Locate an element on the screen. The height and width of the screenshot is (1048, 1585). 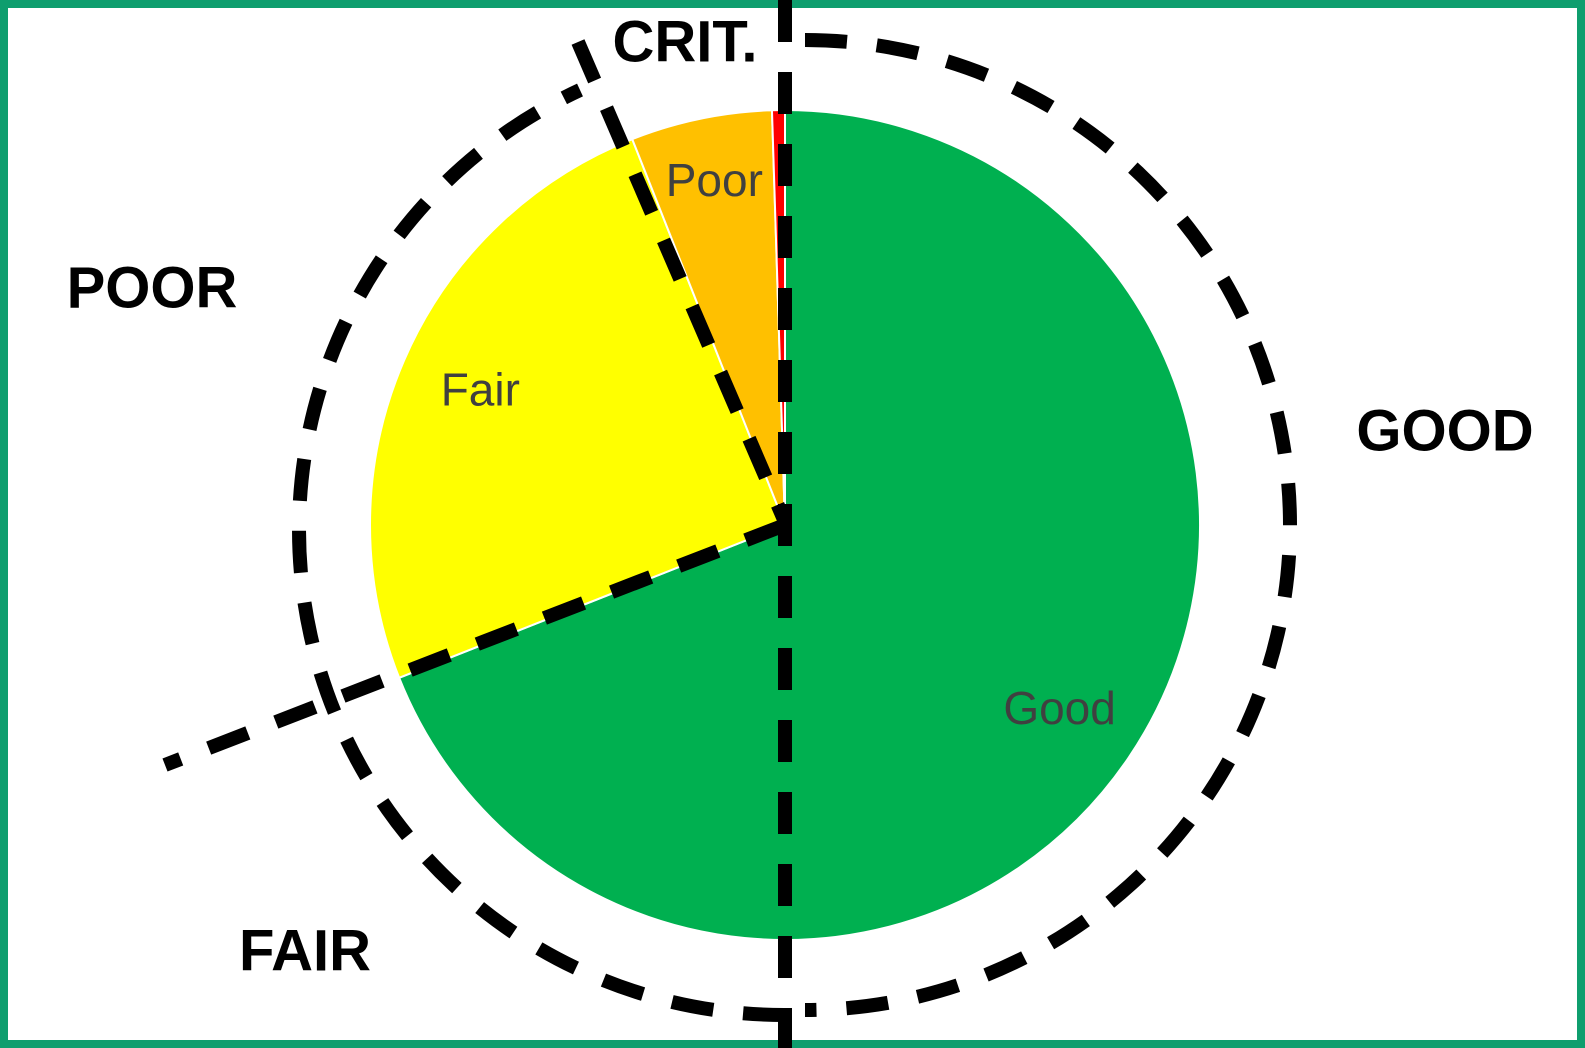
slice-label: Good is located at coordinates (1059, 708).